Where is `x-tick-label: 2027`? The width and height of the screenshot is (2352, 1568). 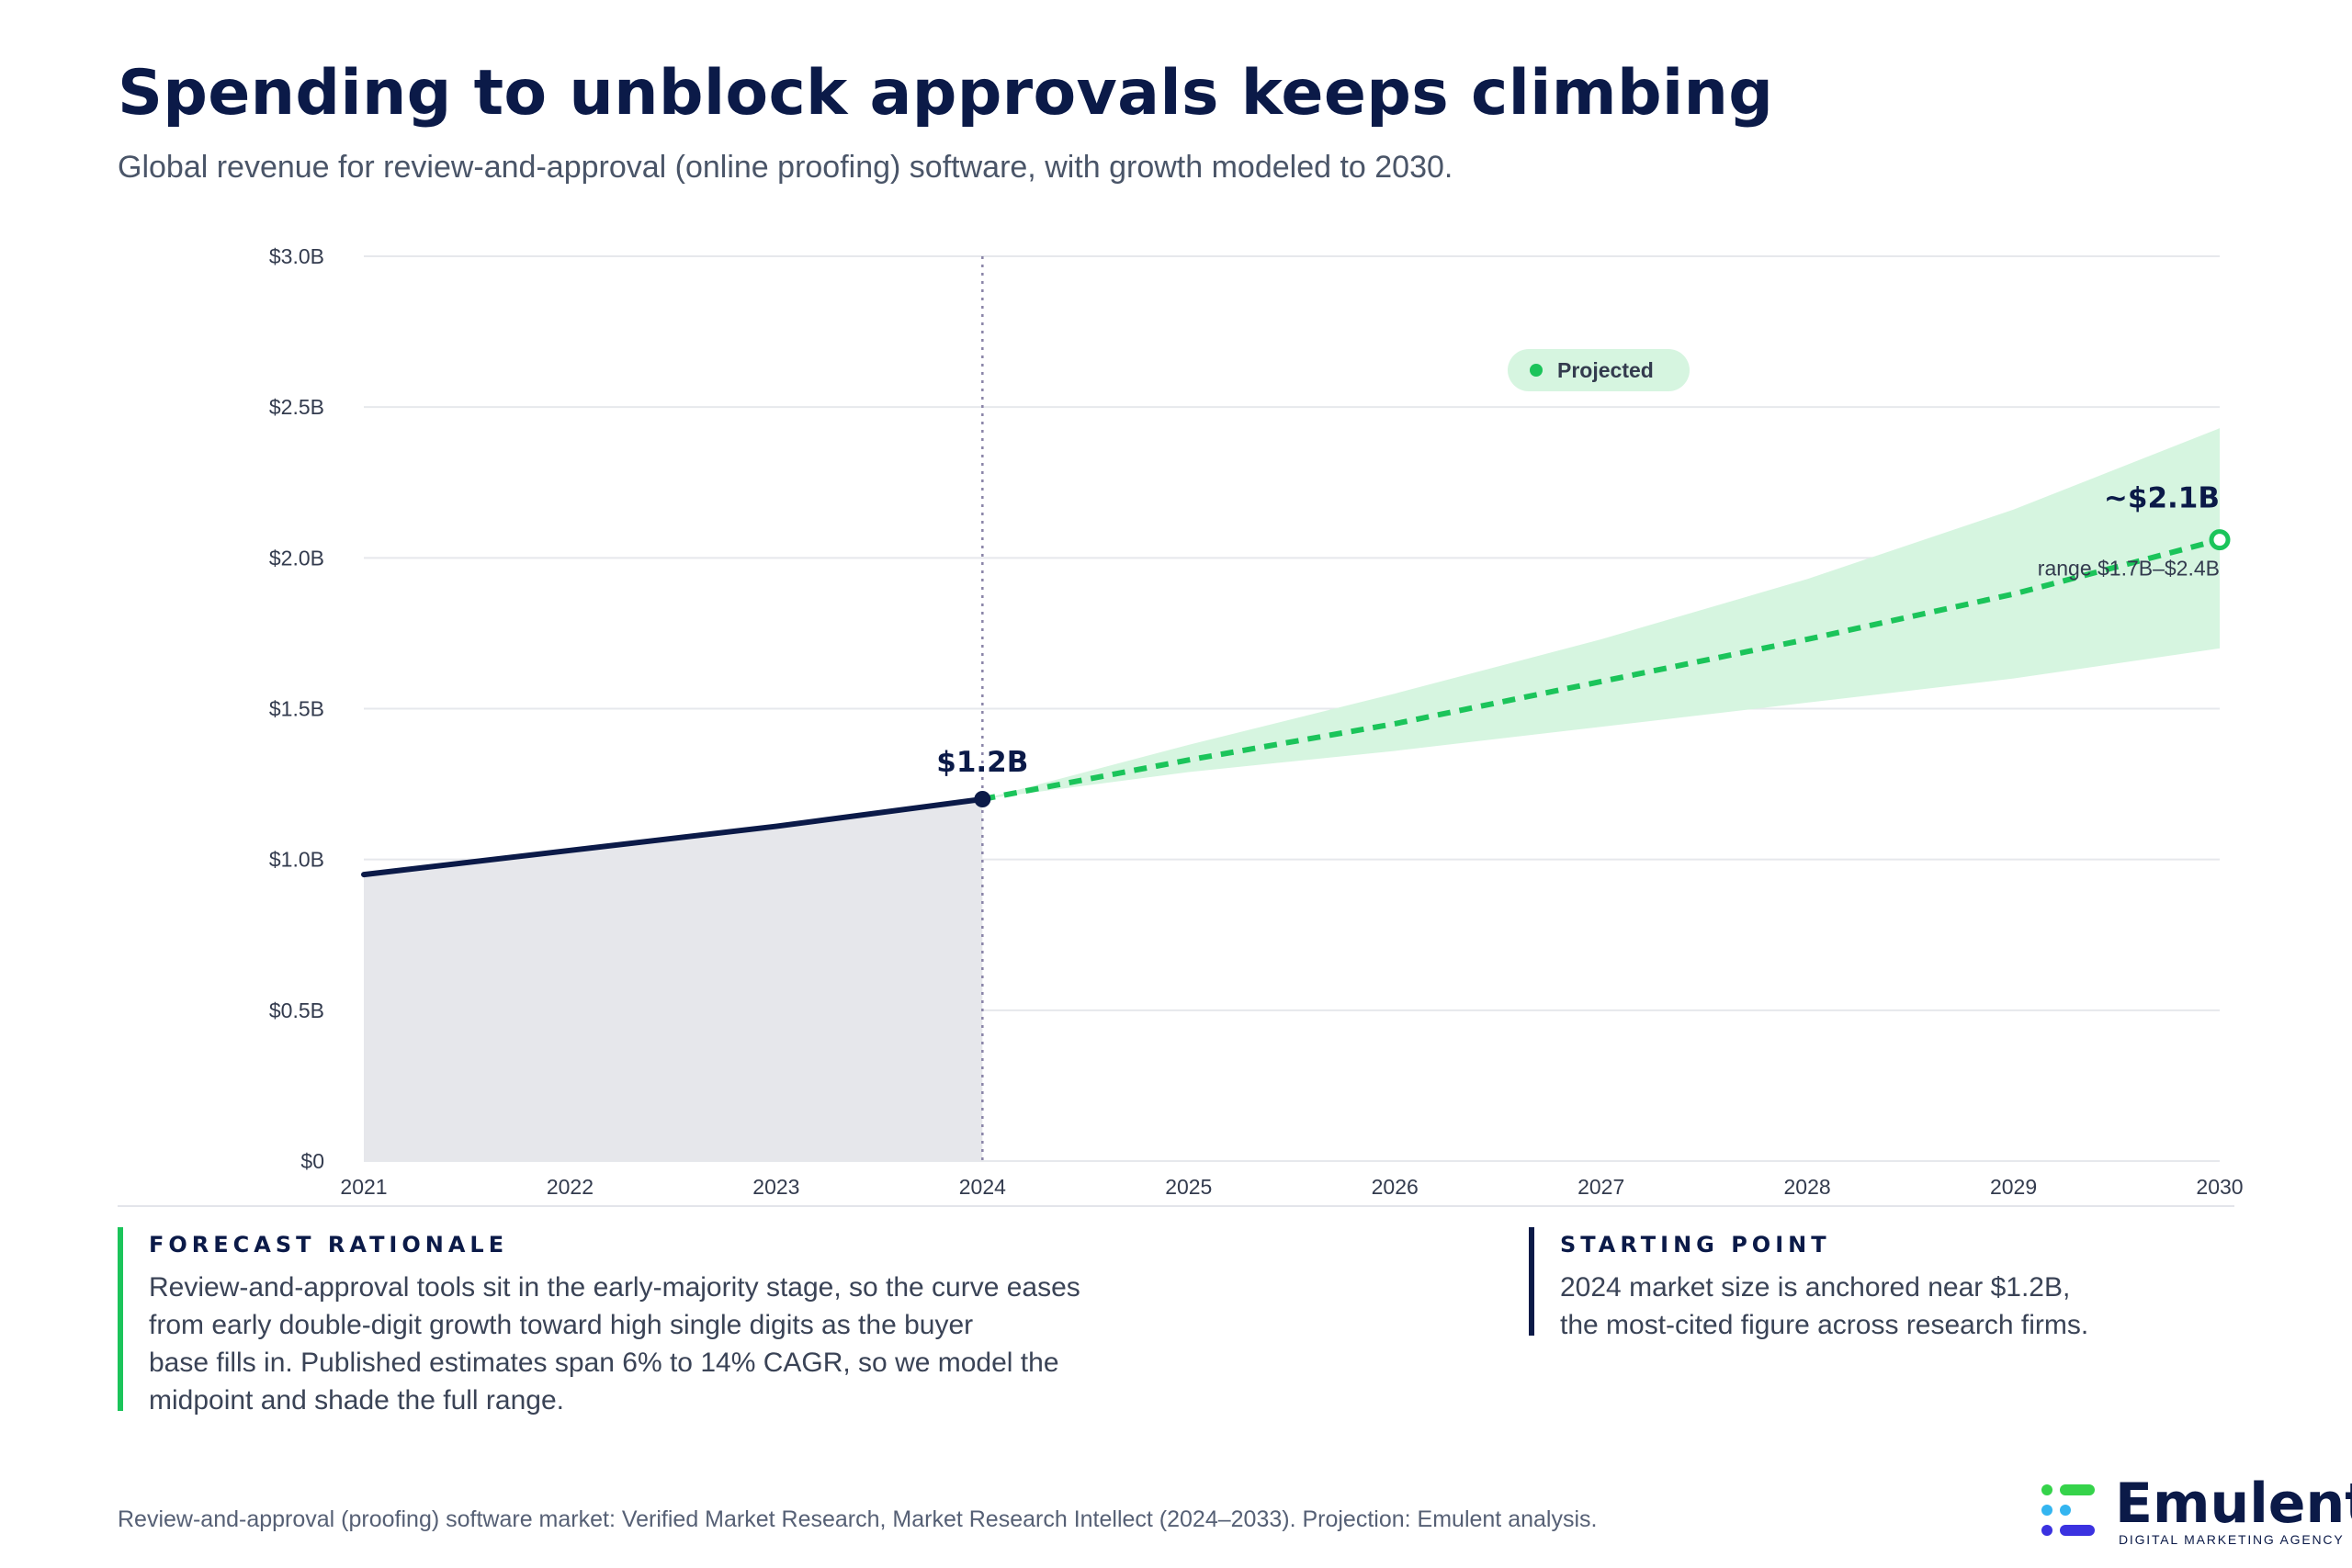 x-tick-label: 2027 is located at coordinates (1601, 1187).